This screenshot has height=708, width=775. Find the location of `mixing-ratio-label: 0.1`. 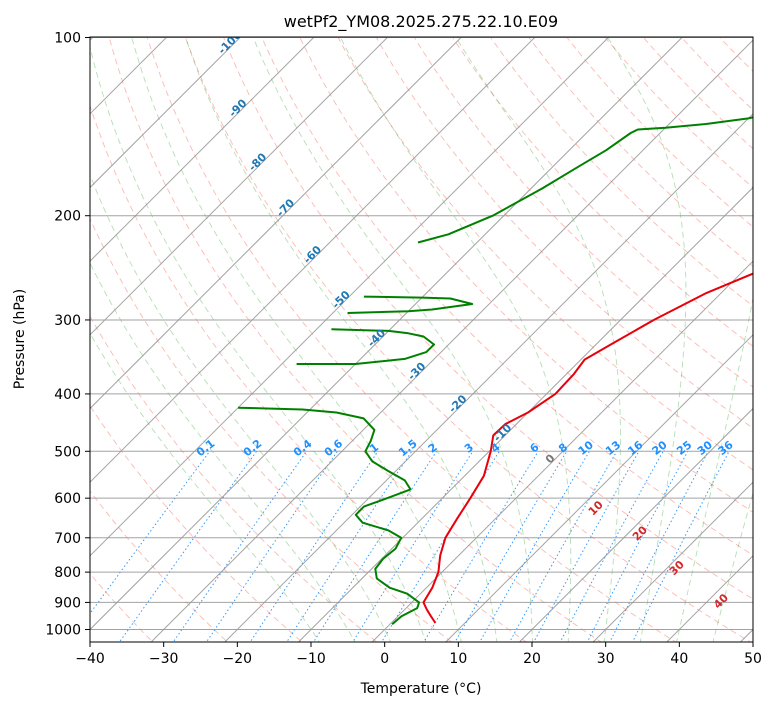

mixing-ratio-label: 0.1 is located at coordinates (205, 448).